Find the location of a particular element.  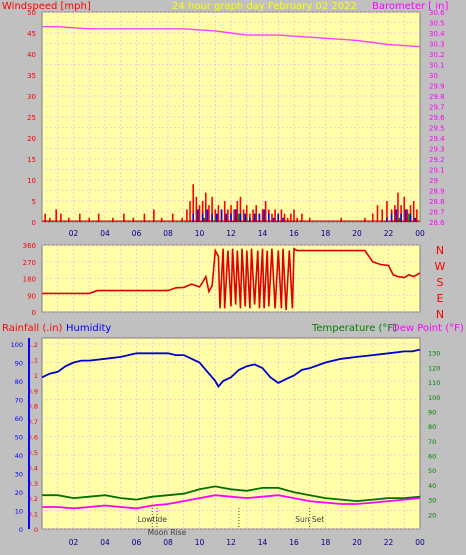

series-line-temperature is located at coordinates (231, 494).